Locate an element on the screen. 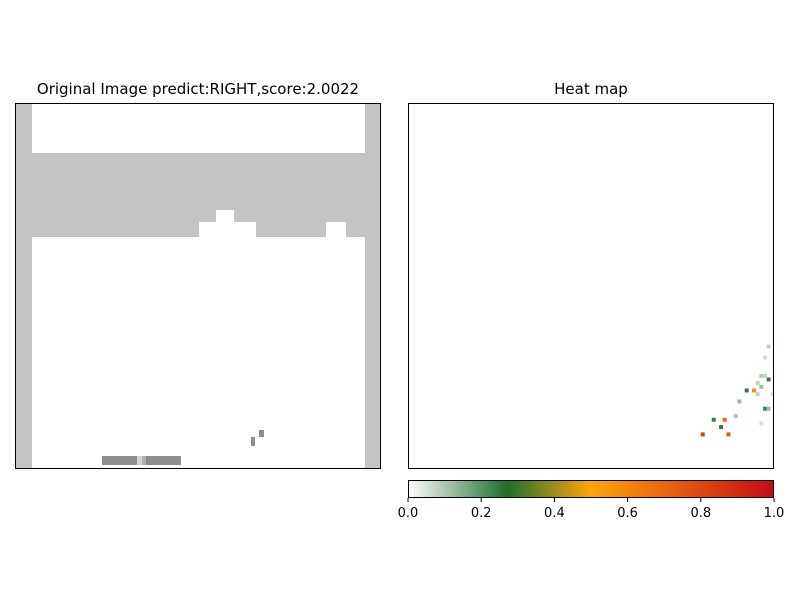 The image size is (800, 600). heatmap-cells is located at coordinates (737, 390).